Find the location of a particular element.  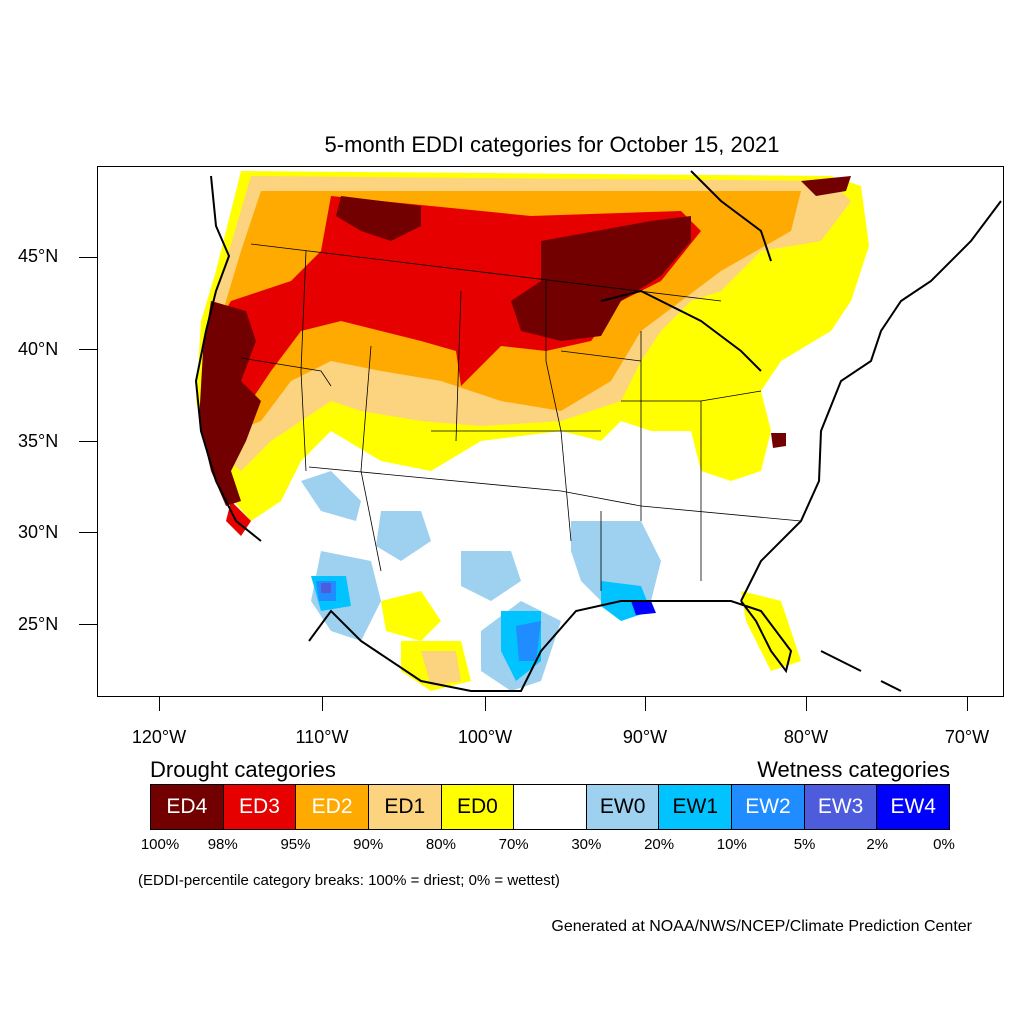

lon-label-80: 80°W is located at coordinates (806, 737).